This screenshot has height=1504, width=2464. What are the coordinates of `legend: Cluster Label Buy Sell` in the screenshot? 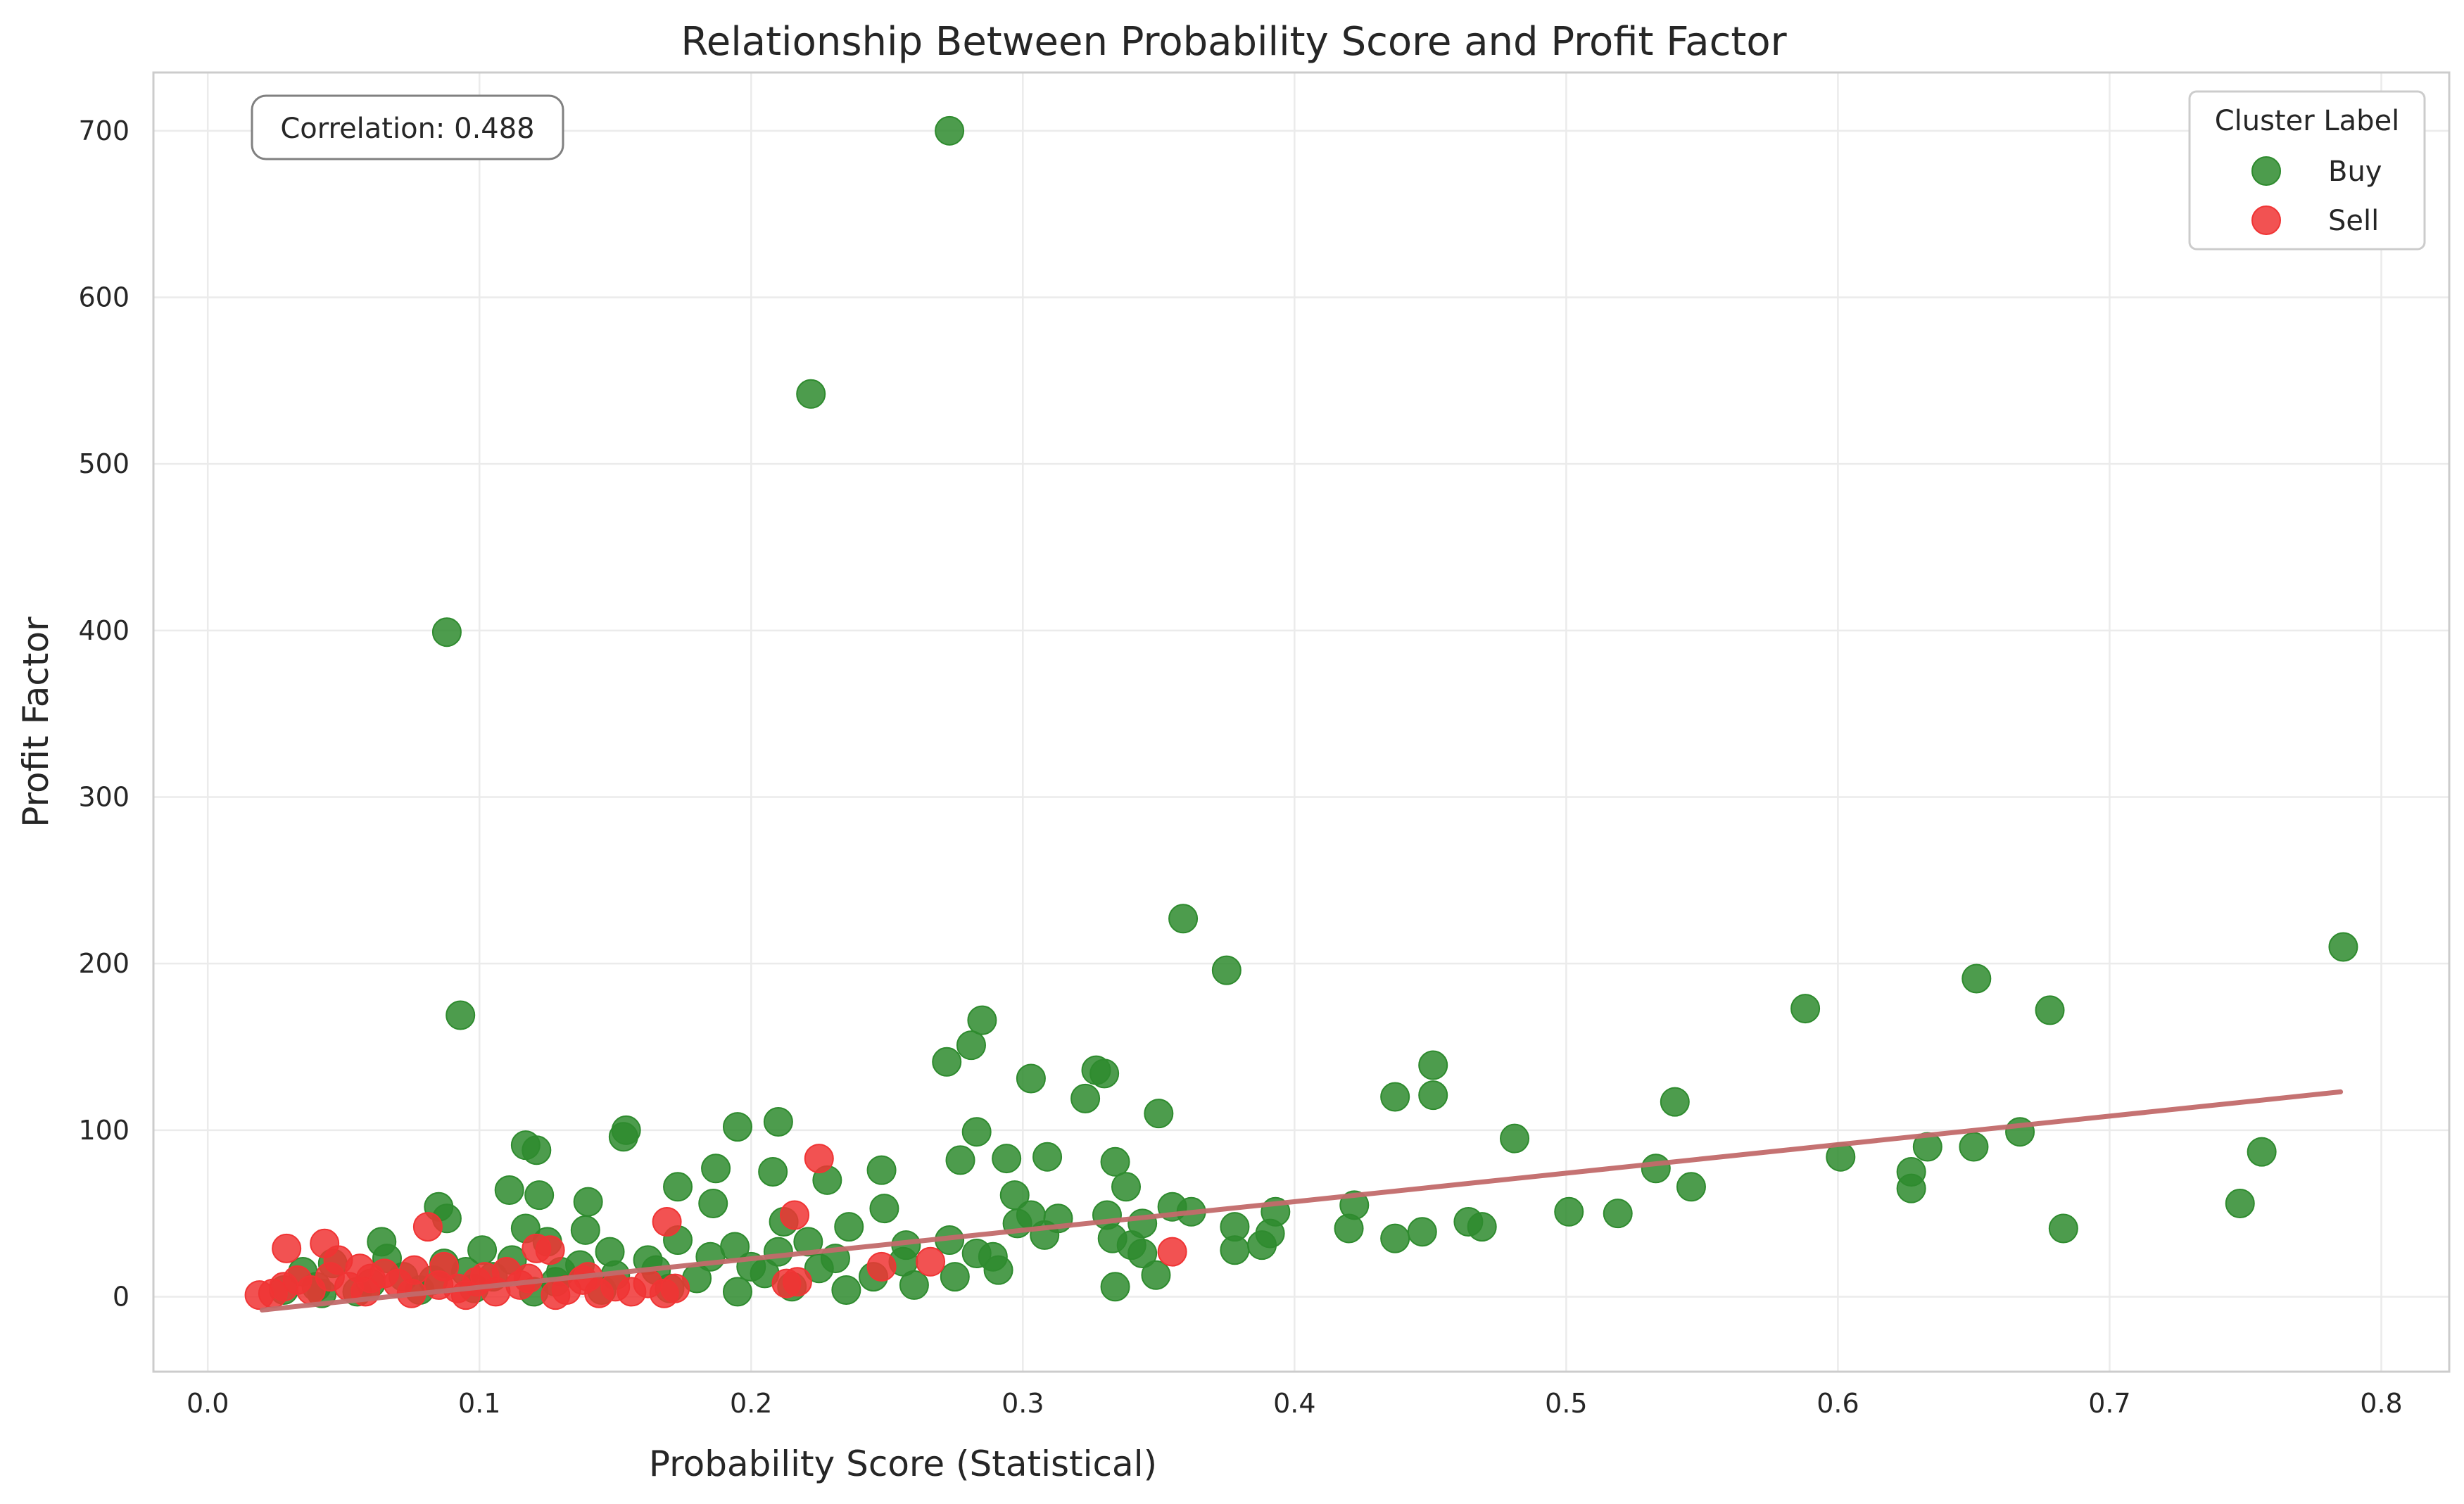 It's located at (2307, 170).